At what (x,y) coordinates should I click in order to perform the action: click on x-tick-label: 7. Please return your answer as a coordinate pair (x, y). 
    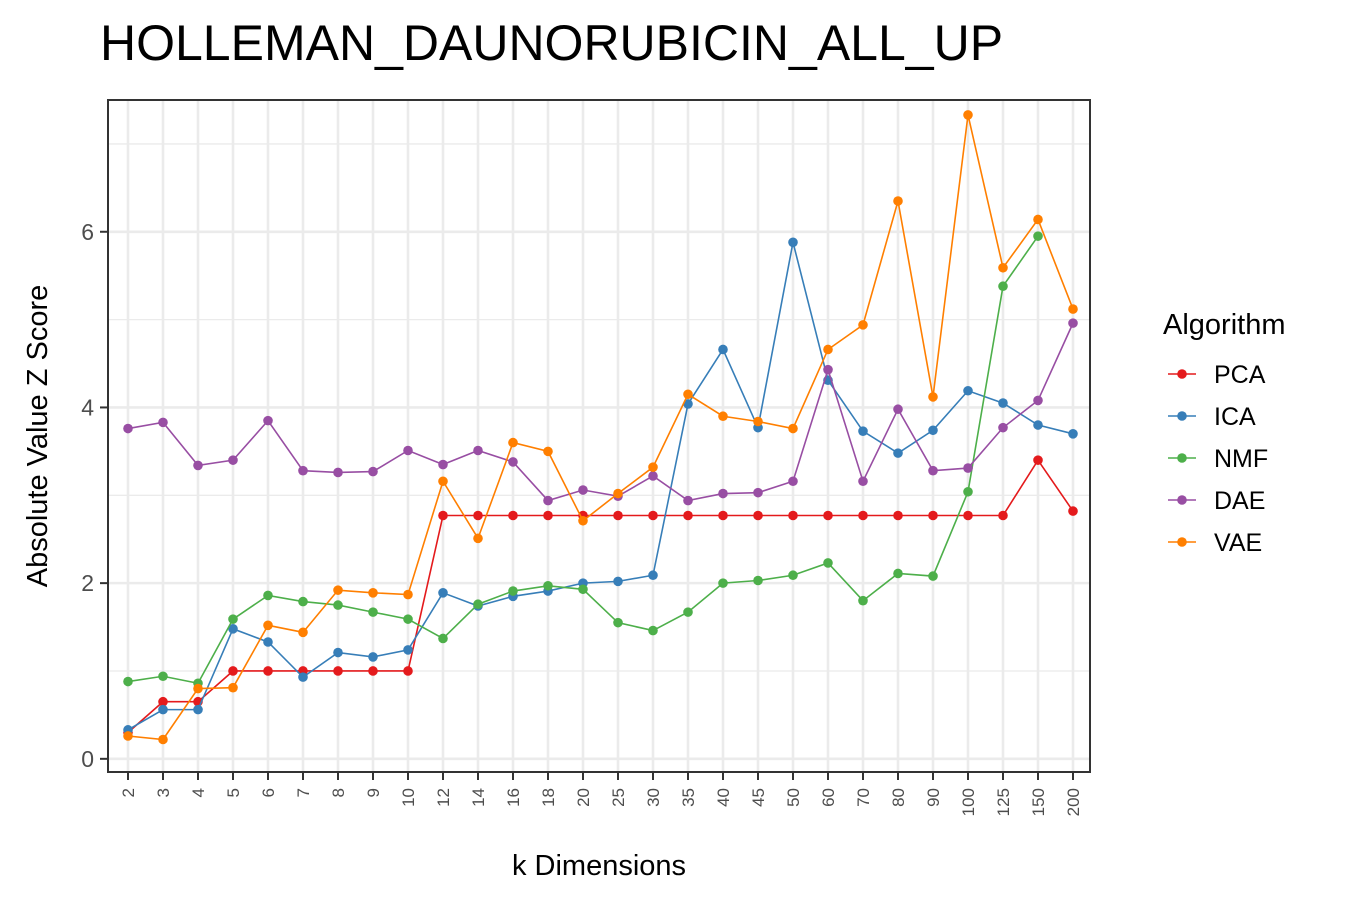
    Looking at the image, I should click on (303, 792).